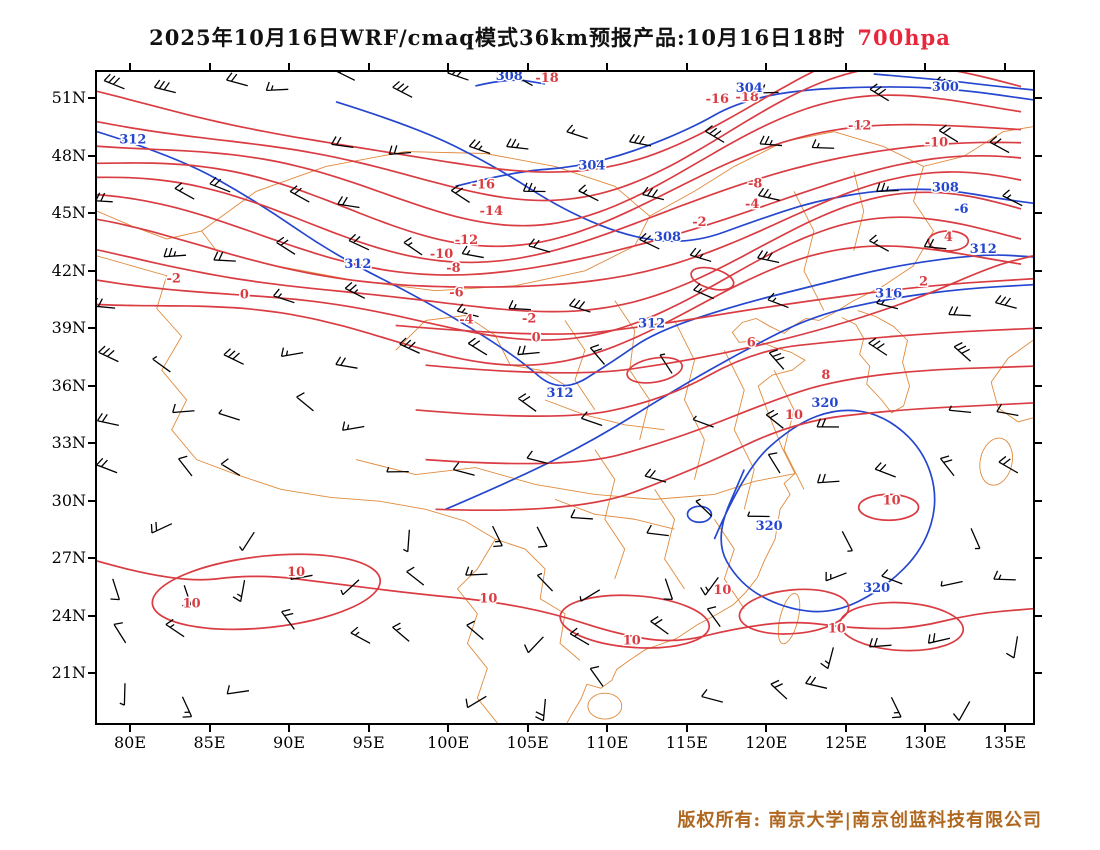 The height and width of the screenshot is (850, 1100). I want to click on x-axis-label: 95E, so click(368, 742).